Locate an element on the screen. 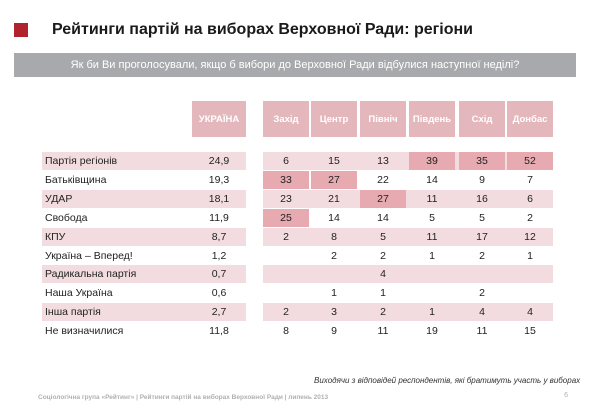 The width and height of the screenshot is (590, 416). ukraine-value: 8,7 is located at coordinates (219, 236).